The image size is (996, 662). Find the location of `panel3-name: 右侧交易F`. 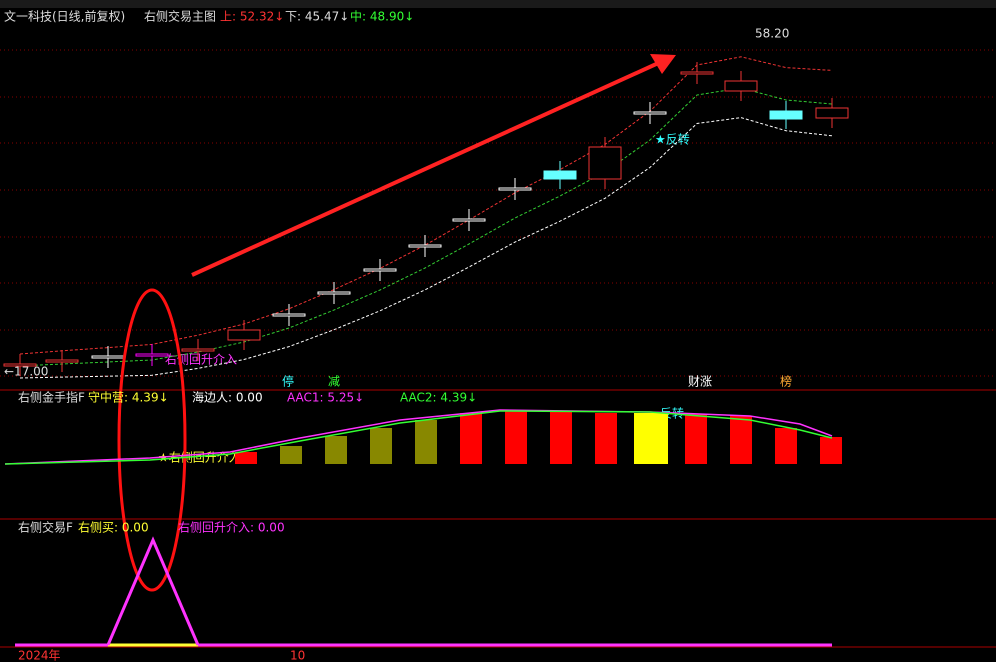

panel3-name: 右侧交易F is located at coordinates (45, 527).